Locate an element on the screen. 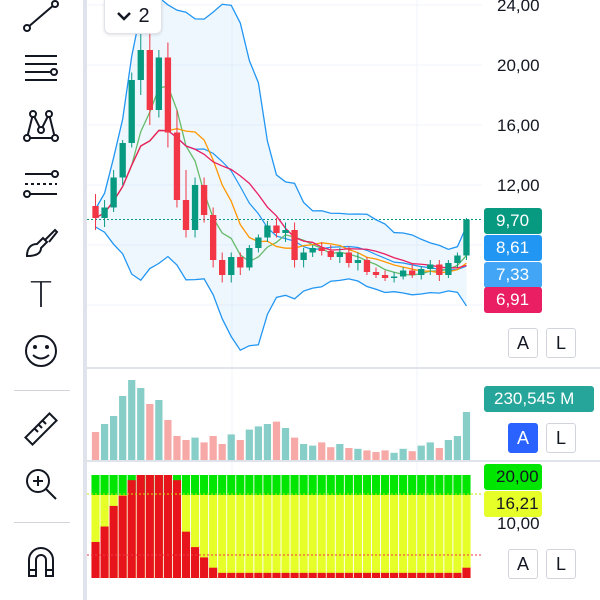 The image size is (600, 600). indicator-count: 2 is located at coordinates (144, 16).